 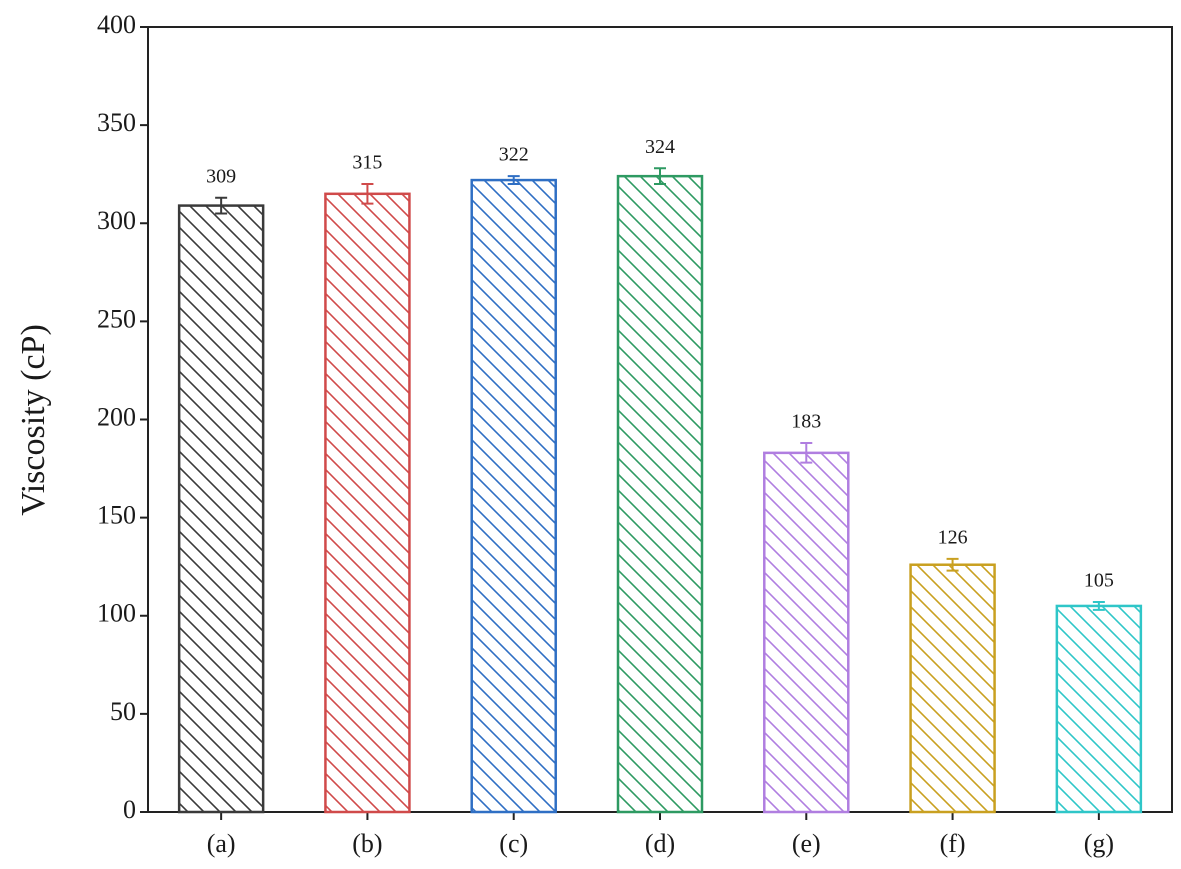 I want to click on value-label: 105, so click(x=1099, y=581).